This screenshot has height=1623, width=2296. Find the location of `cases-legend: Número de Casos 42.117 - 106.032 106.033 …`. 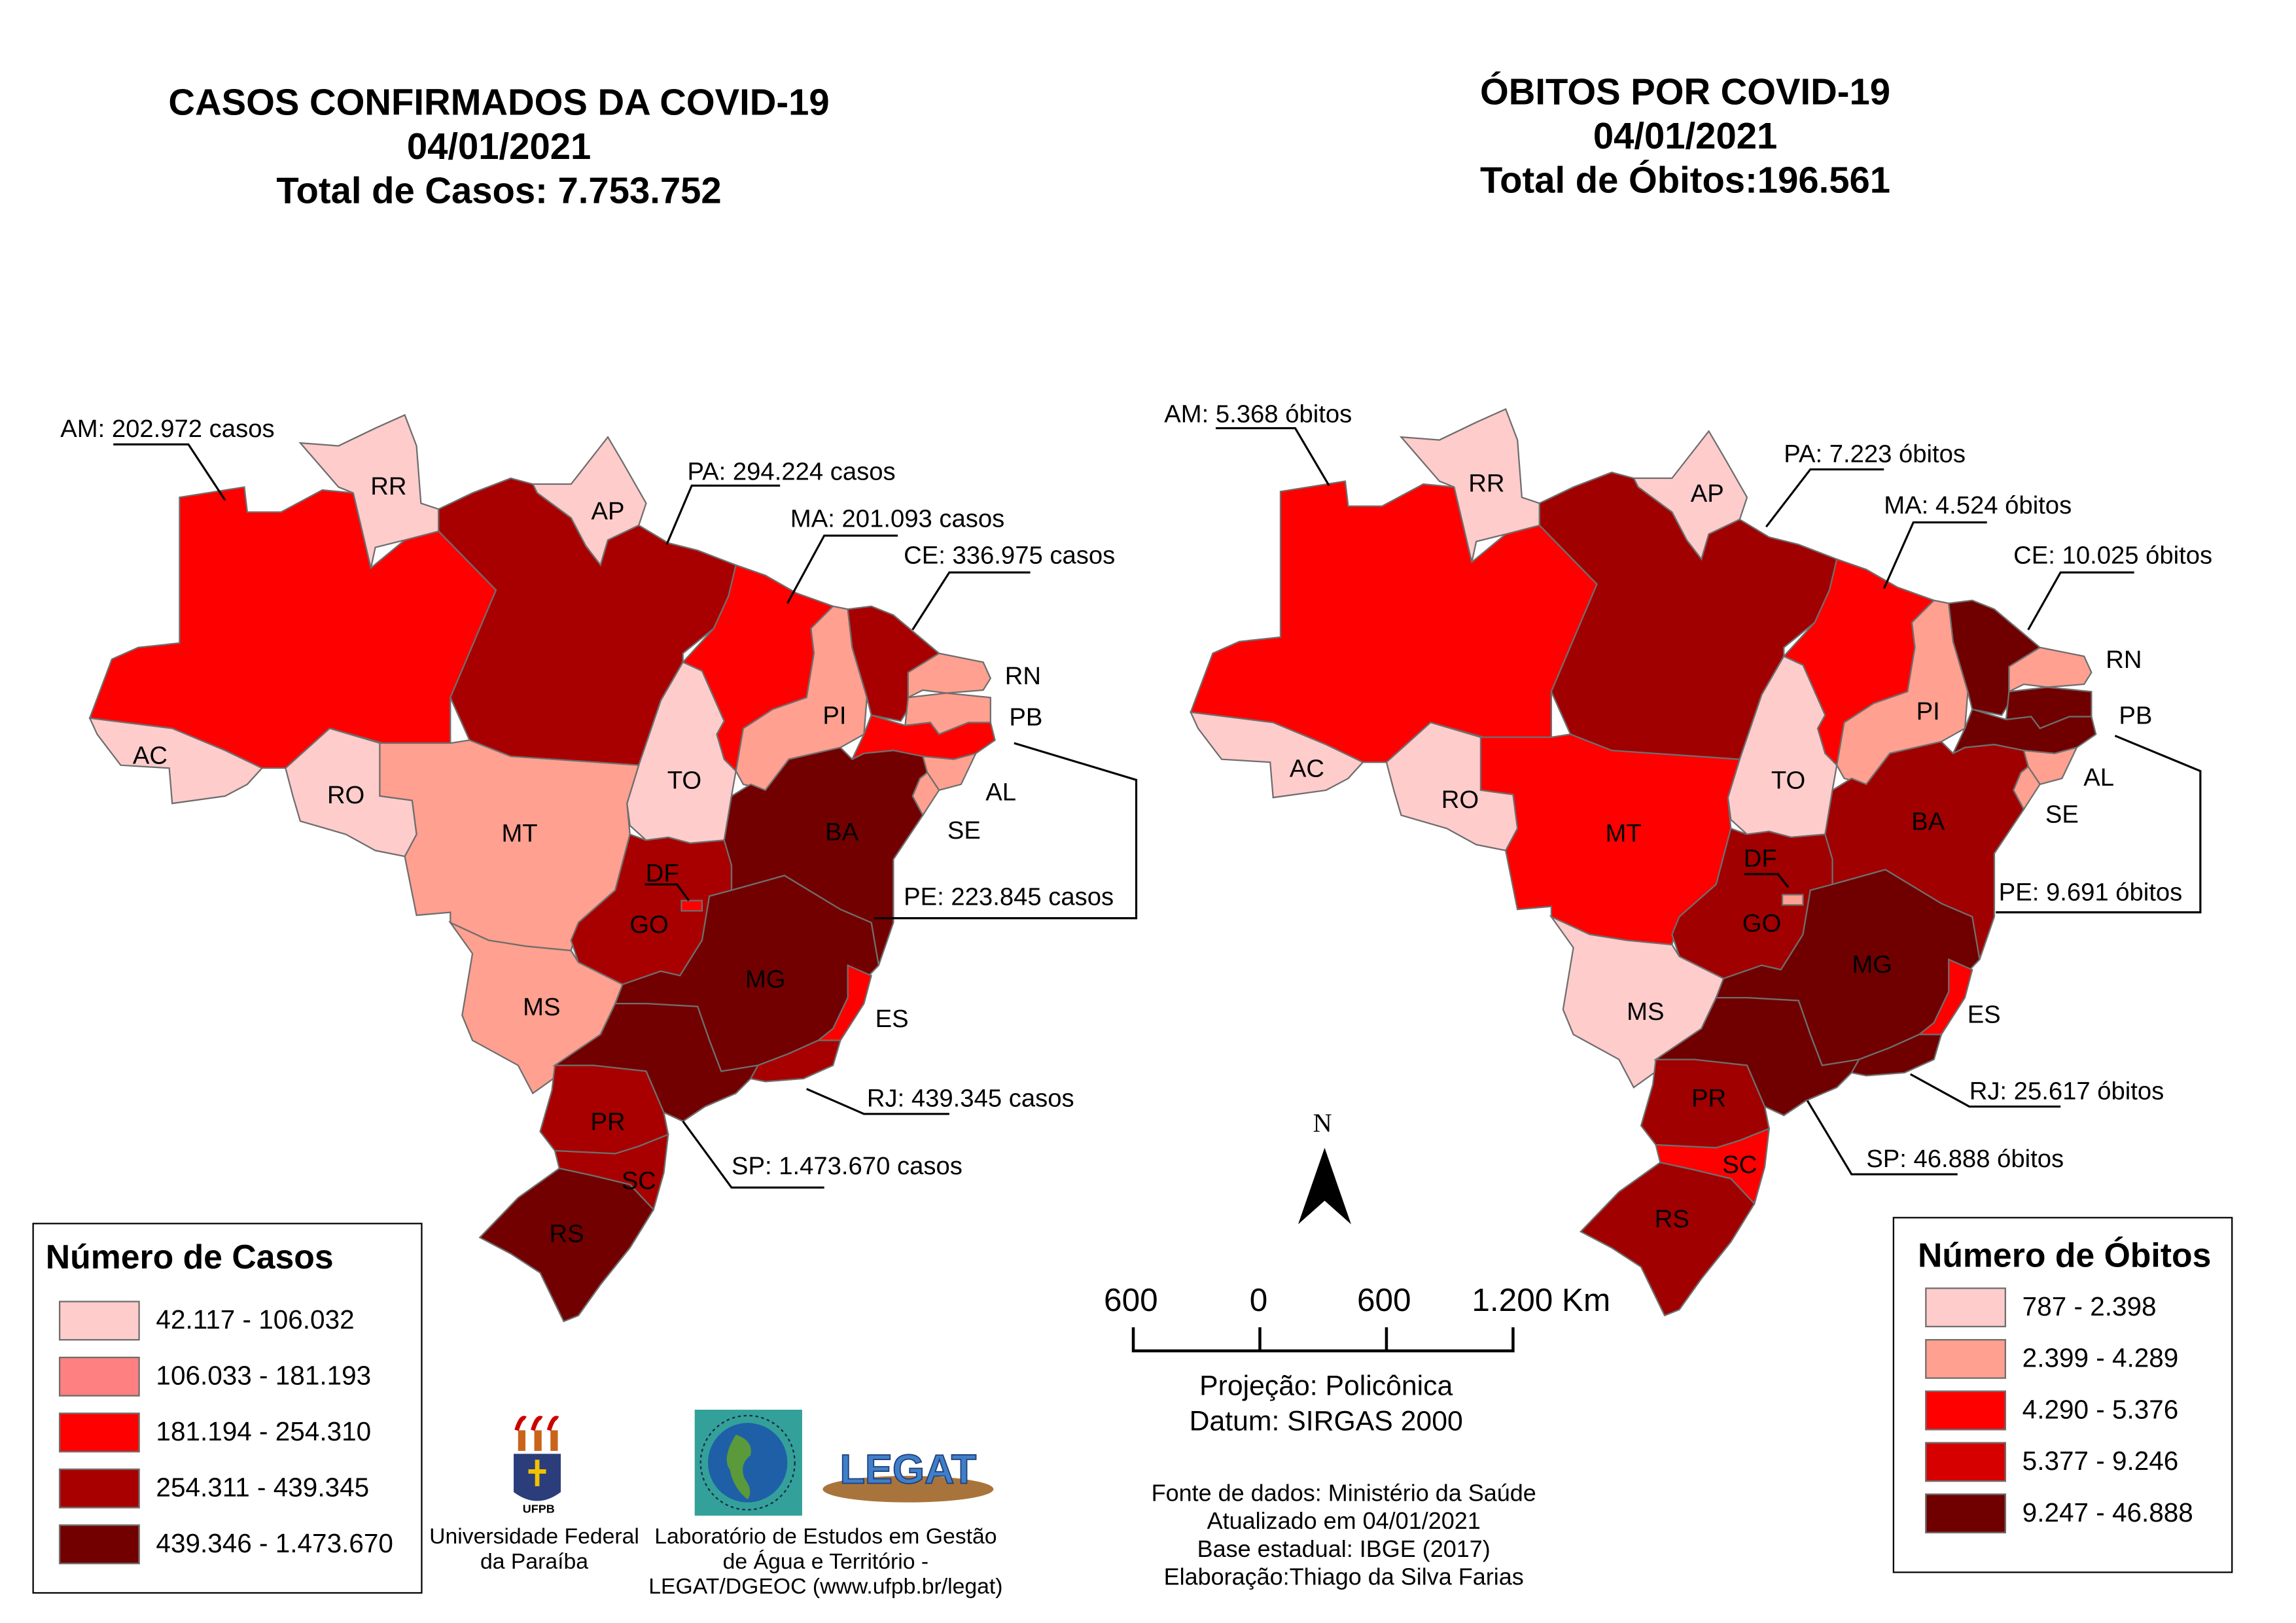

cases-legend: Número de Casos 42.117 - 106.032 106.033 … is located at coordinates (227, 1408).